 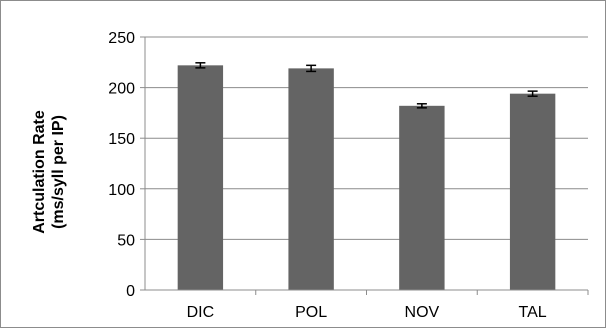 I want to click on y-tick-label-0: 0, so click(x=130, y=291).